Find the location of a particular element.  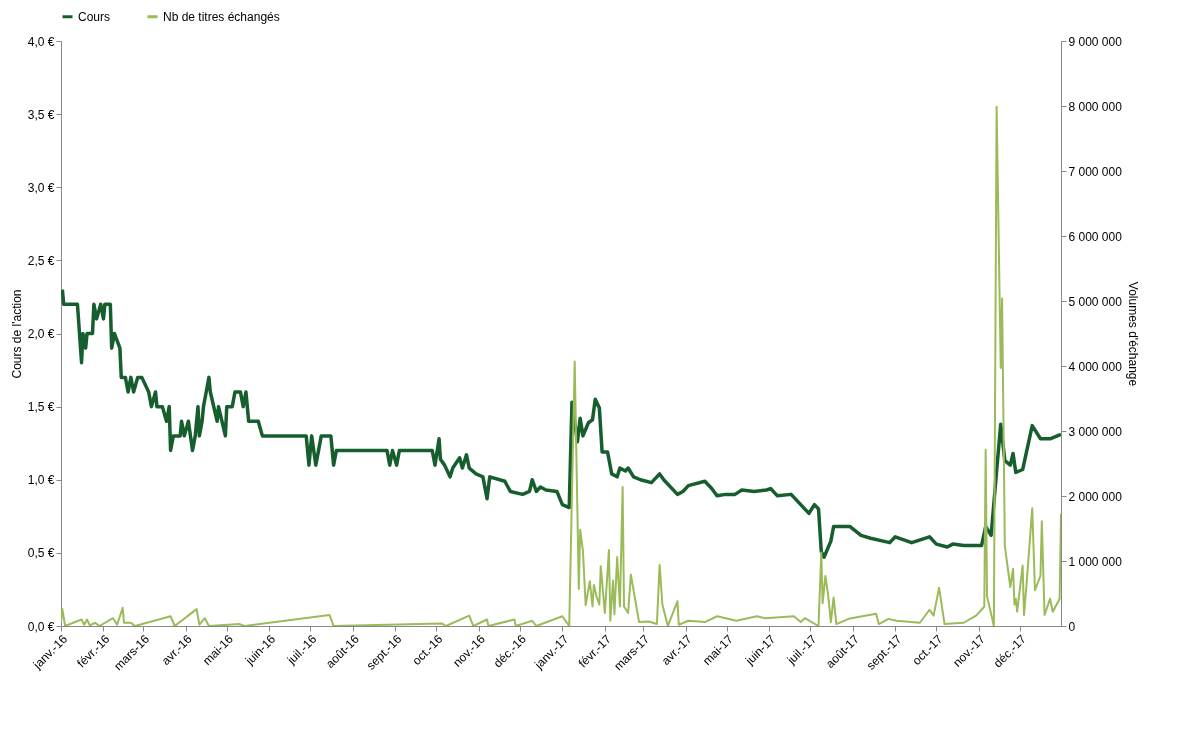

y-tick-label: 3,0 € is located at coordinates (41, 187).